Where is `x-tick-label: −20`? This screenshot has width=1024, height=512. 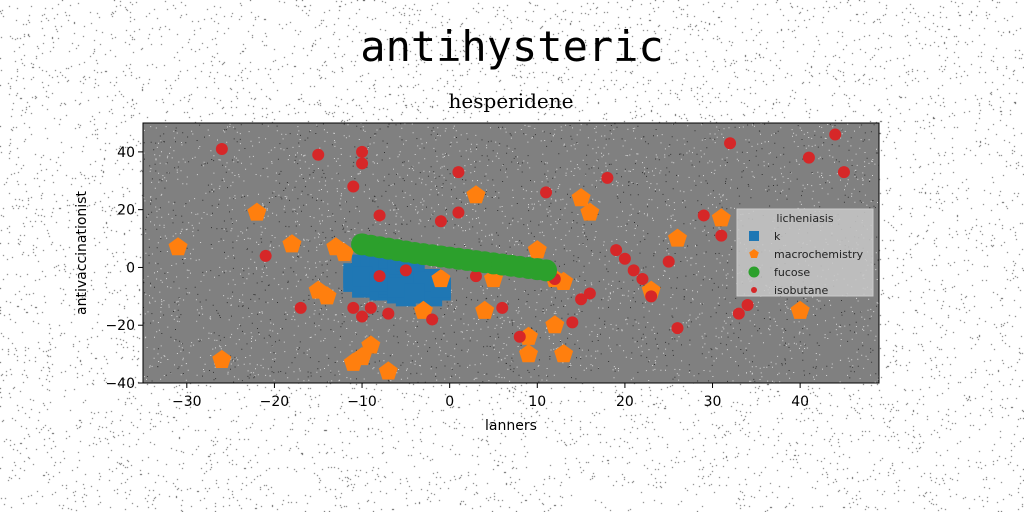
x-tick-label: −20 is located at coordinates (275, 402).